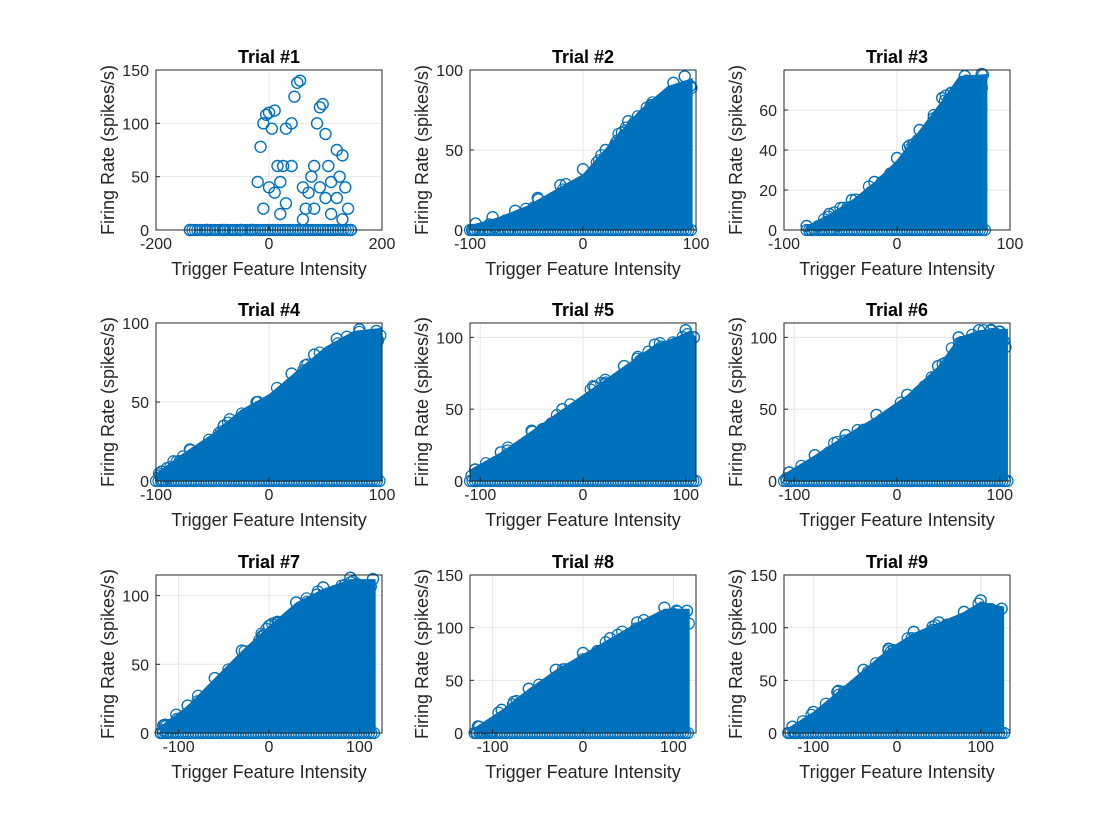 This screenshot has width=1120, height=840. What do you see at coordinates (583, 310) in the screenshot?
I see `subplot-title: Trial #5` at bounding box center [583, 310].